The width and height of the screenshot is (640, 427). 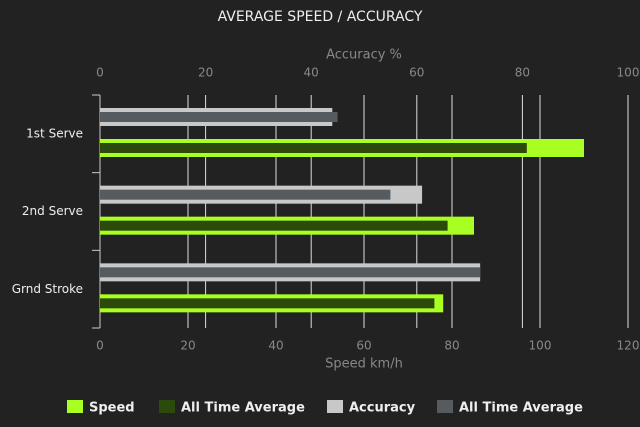 I want to click on x-tick-label: 100, so click(x=540, y=346).